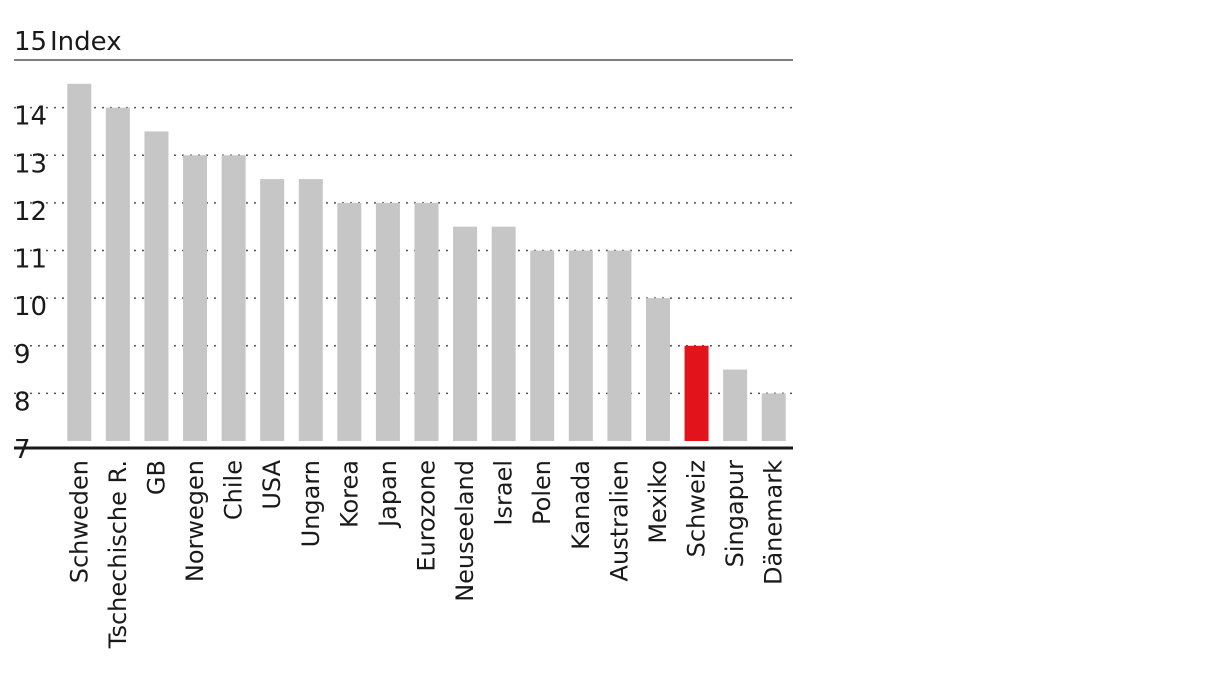 The width and height of the screenshot is (1225, 689). I want to click on y-tick-label: 14, so click(30, 117).